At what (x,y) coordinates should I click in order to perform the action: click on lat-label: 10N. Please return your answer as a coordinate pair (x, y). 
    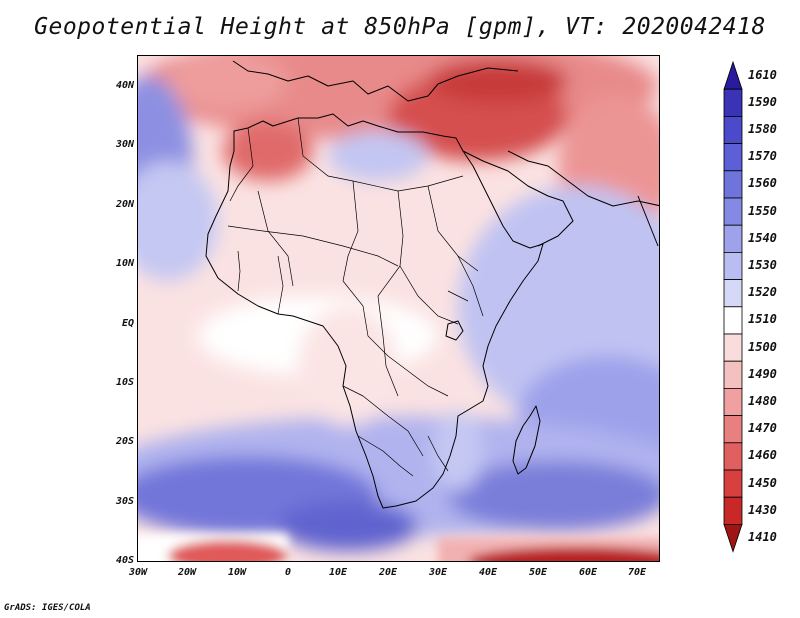
    Looking at the image, I should click on (124, 263).